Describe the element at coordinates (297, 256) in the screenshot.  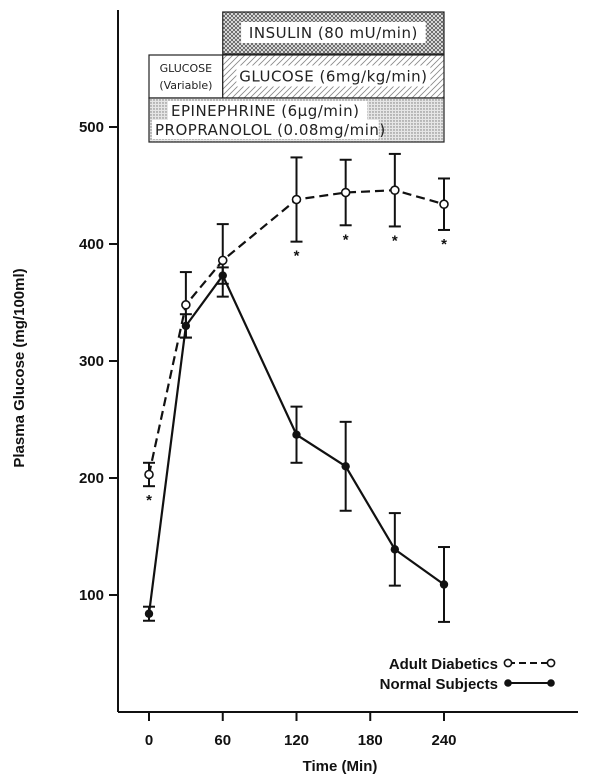
I see `significance-star-adult-diabetics-120: *` at that location.